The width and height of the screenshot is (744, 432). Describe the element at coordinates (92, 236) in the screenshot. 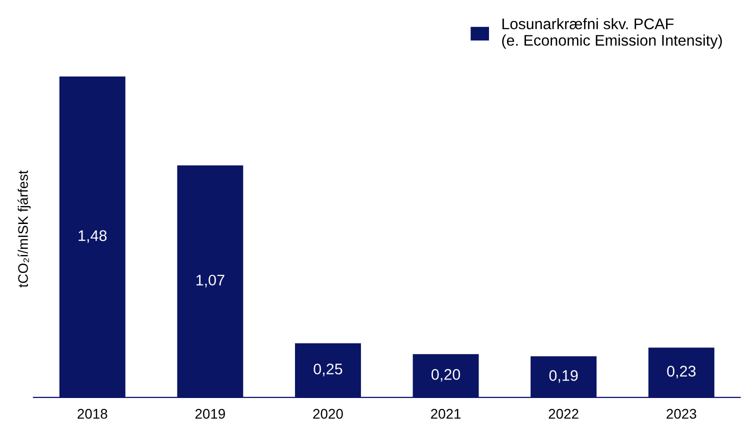

I see `data-label: 1,48` at that location.